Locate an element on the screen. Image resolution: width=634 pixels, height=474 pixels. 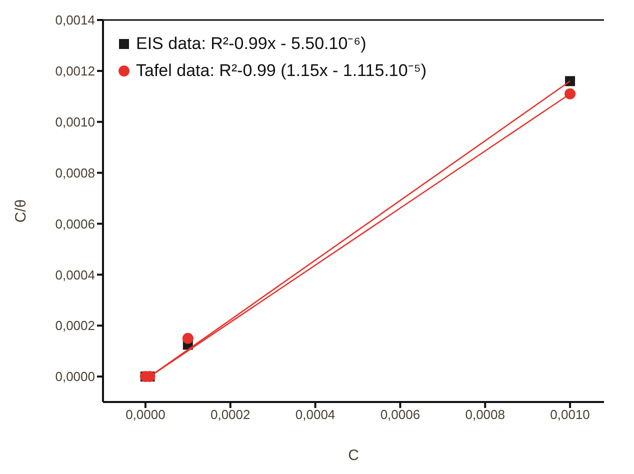
x-tick-label: 0,0008 is located at coordinates (485, 414).